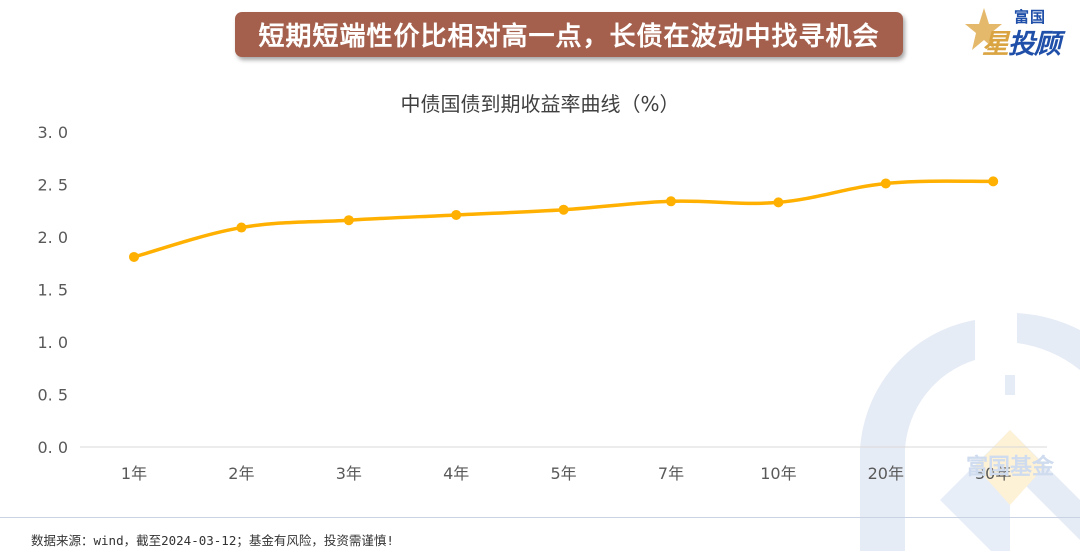 This screenshot has height=551, width=1080. I want to click on x-tick-label: 3年, so click(349, 473).